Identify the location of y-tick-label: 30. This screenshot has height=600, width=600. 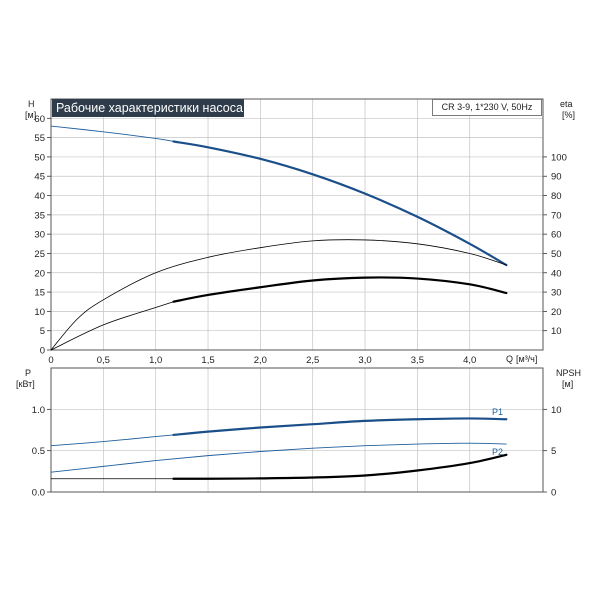
(39, 235).